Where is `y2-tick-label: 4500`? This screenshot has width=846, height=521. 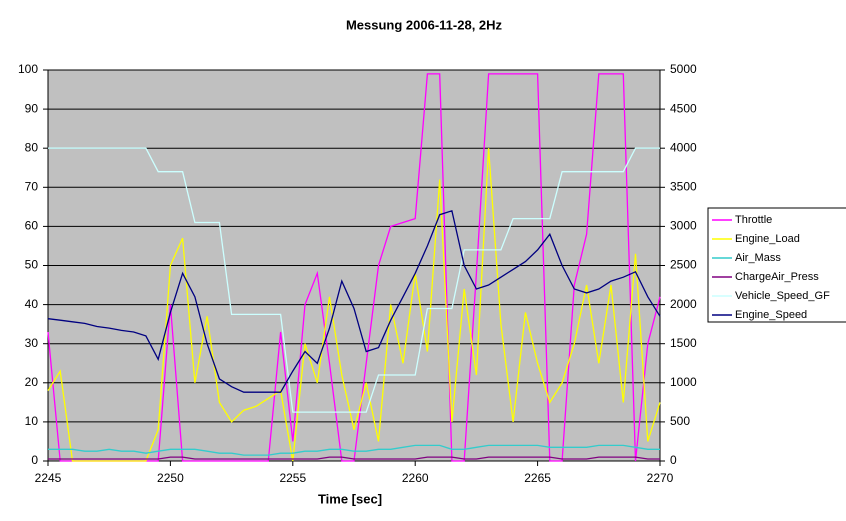
y2-tick-label: 4500 is located at coordinates (683, 108).